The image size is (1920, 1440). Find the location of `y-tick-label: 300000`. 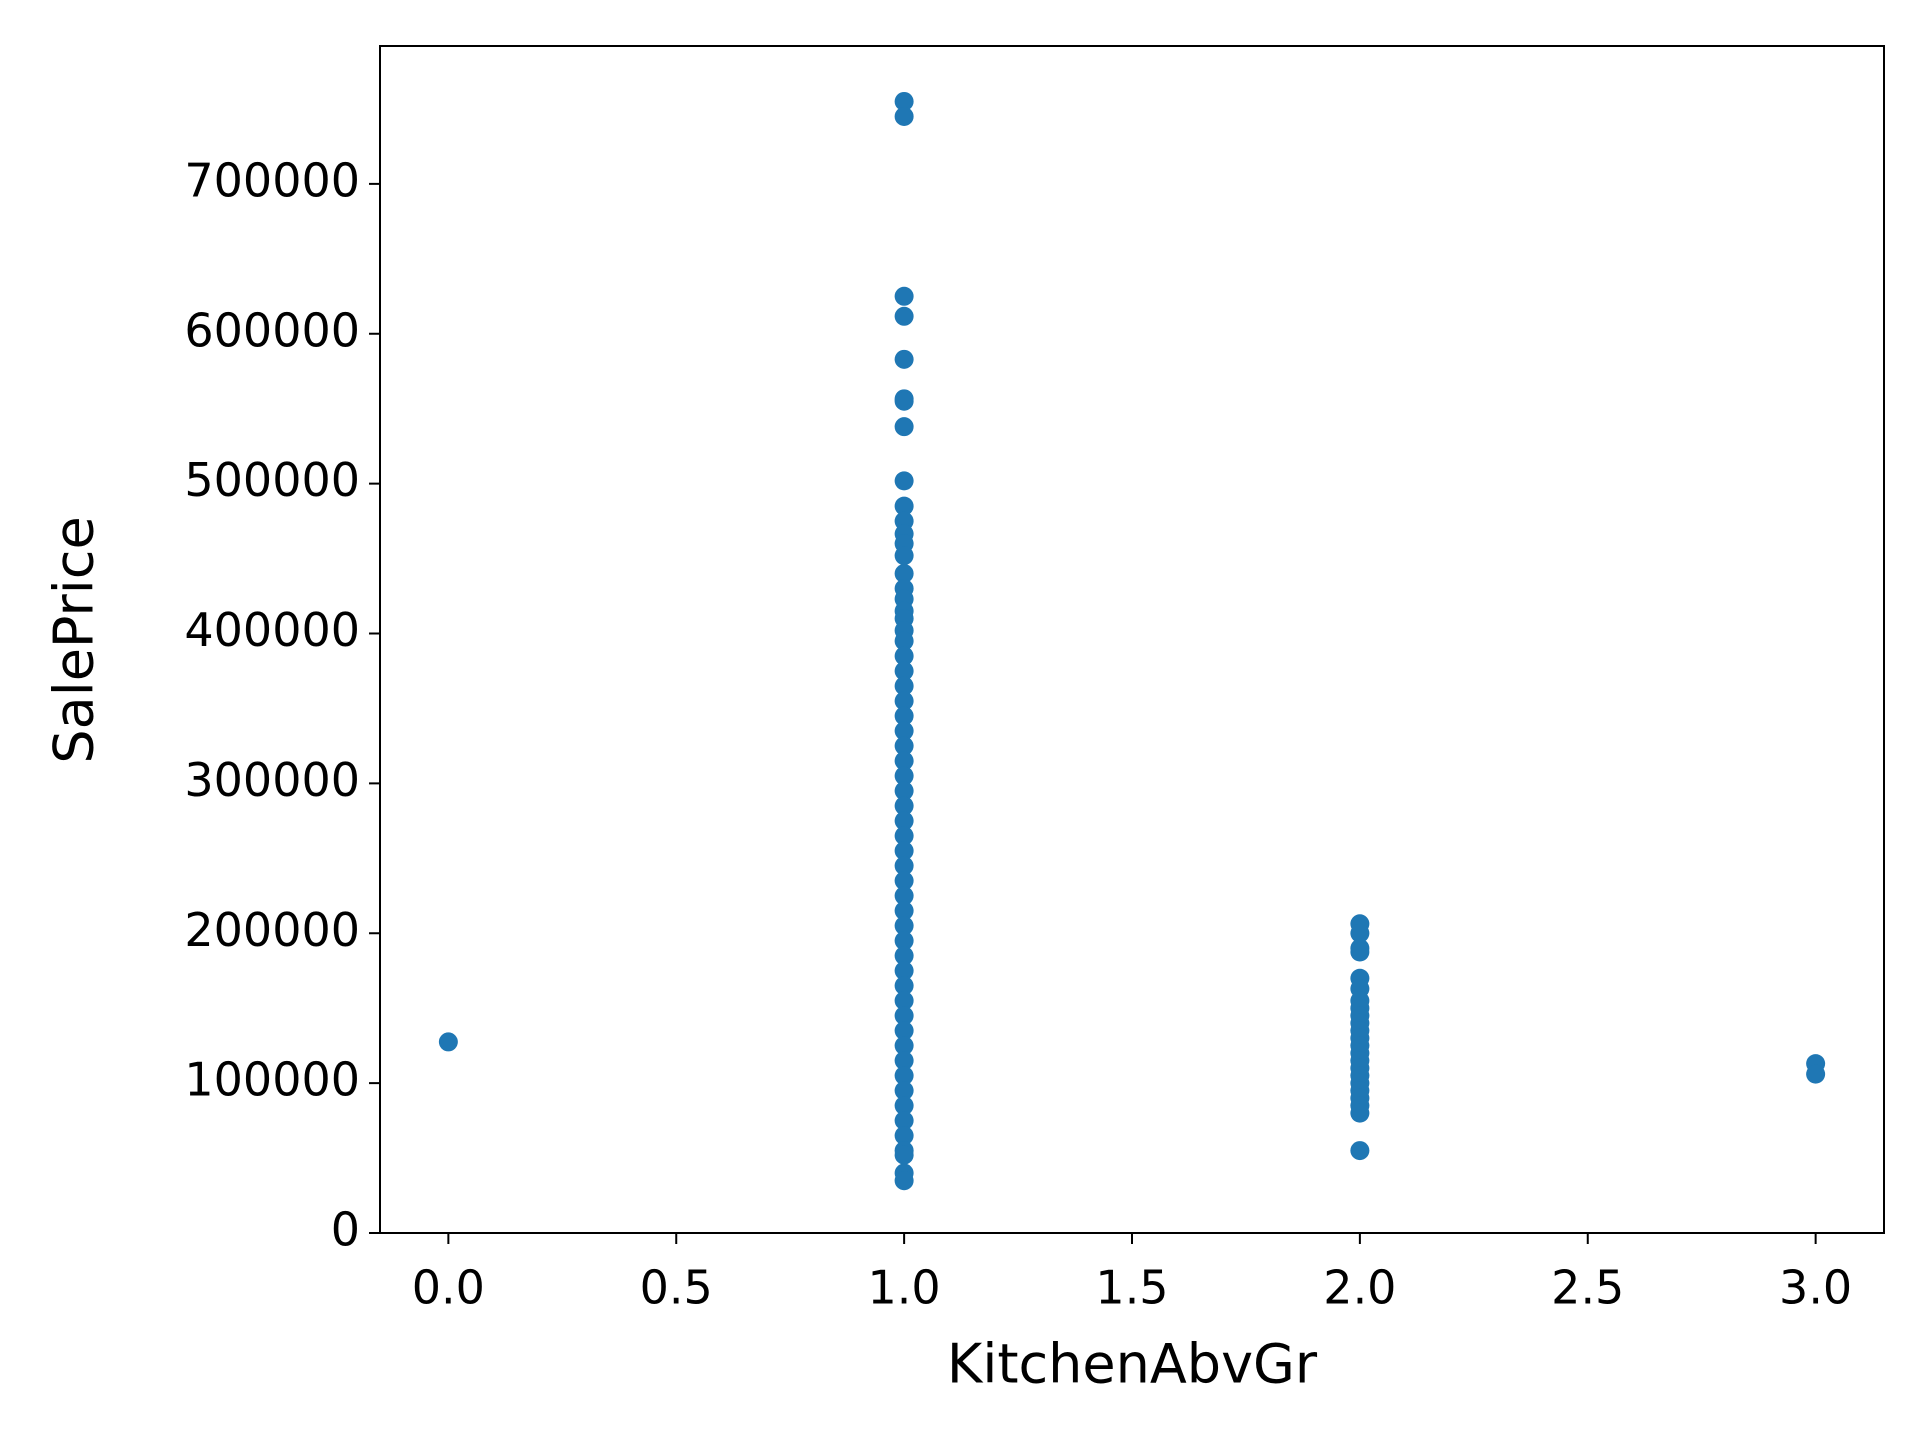

y-tick-label: 300000 is located at coordinates (272, 780).